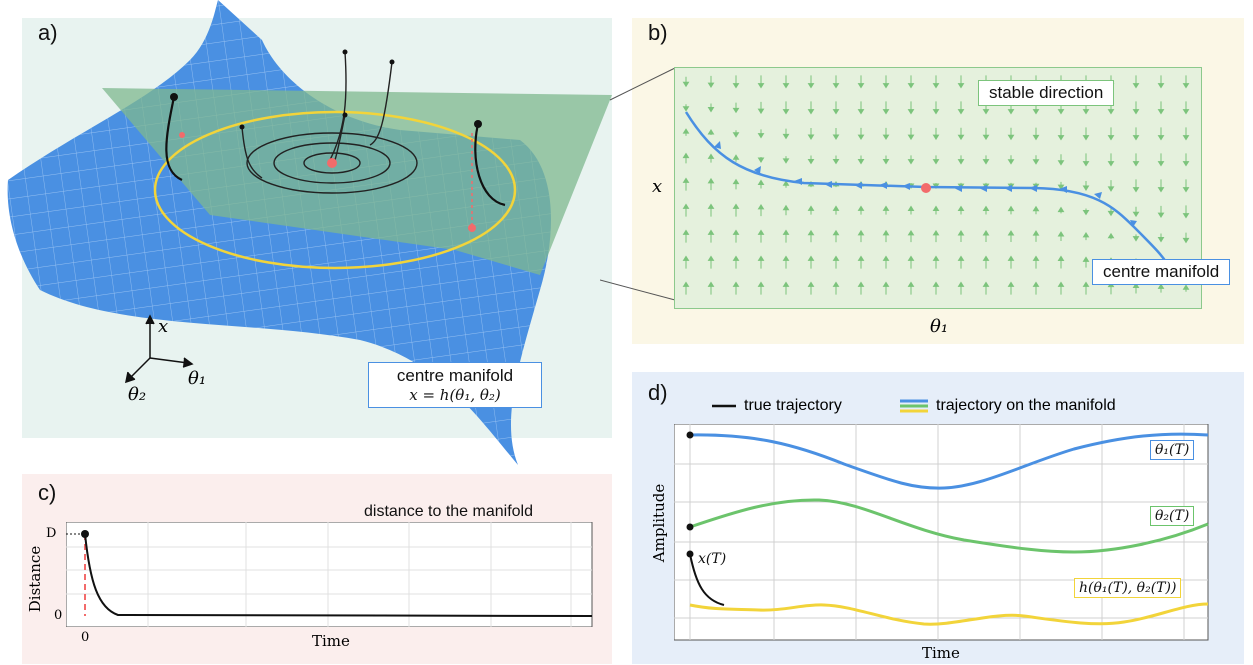  I want to click on tag-theta2: θ₂(T), so click(1172, 516).